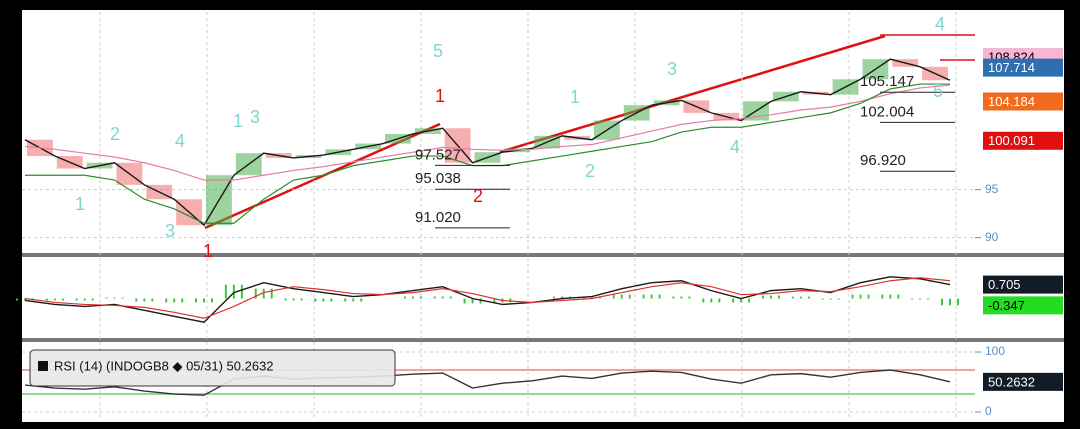 The height and width of the screenshot is (429, 1080). What do you see at coordinates (988, 411) in the screenshot?
I see `y-tick-label: 0` at bounding box center [988, 411].